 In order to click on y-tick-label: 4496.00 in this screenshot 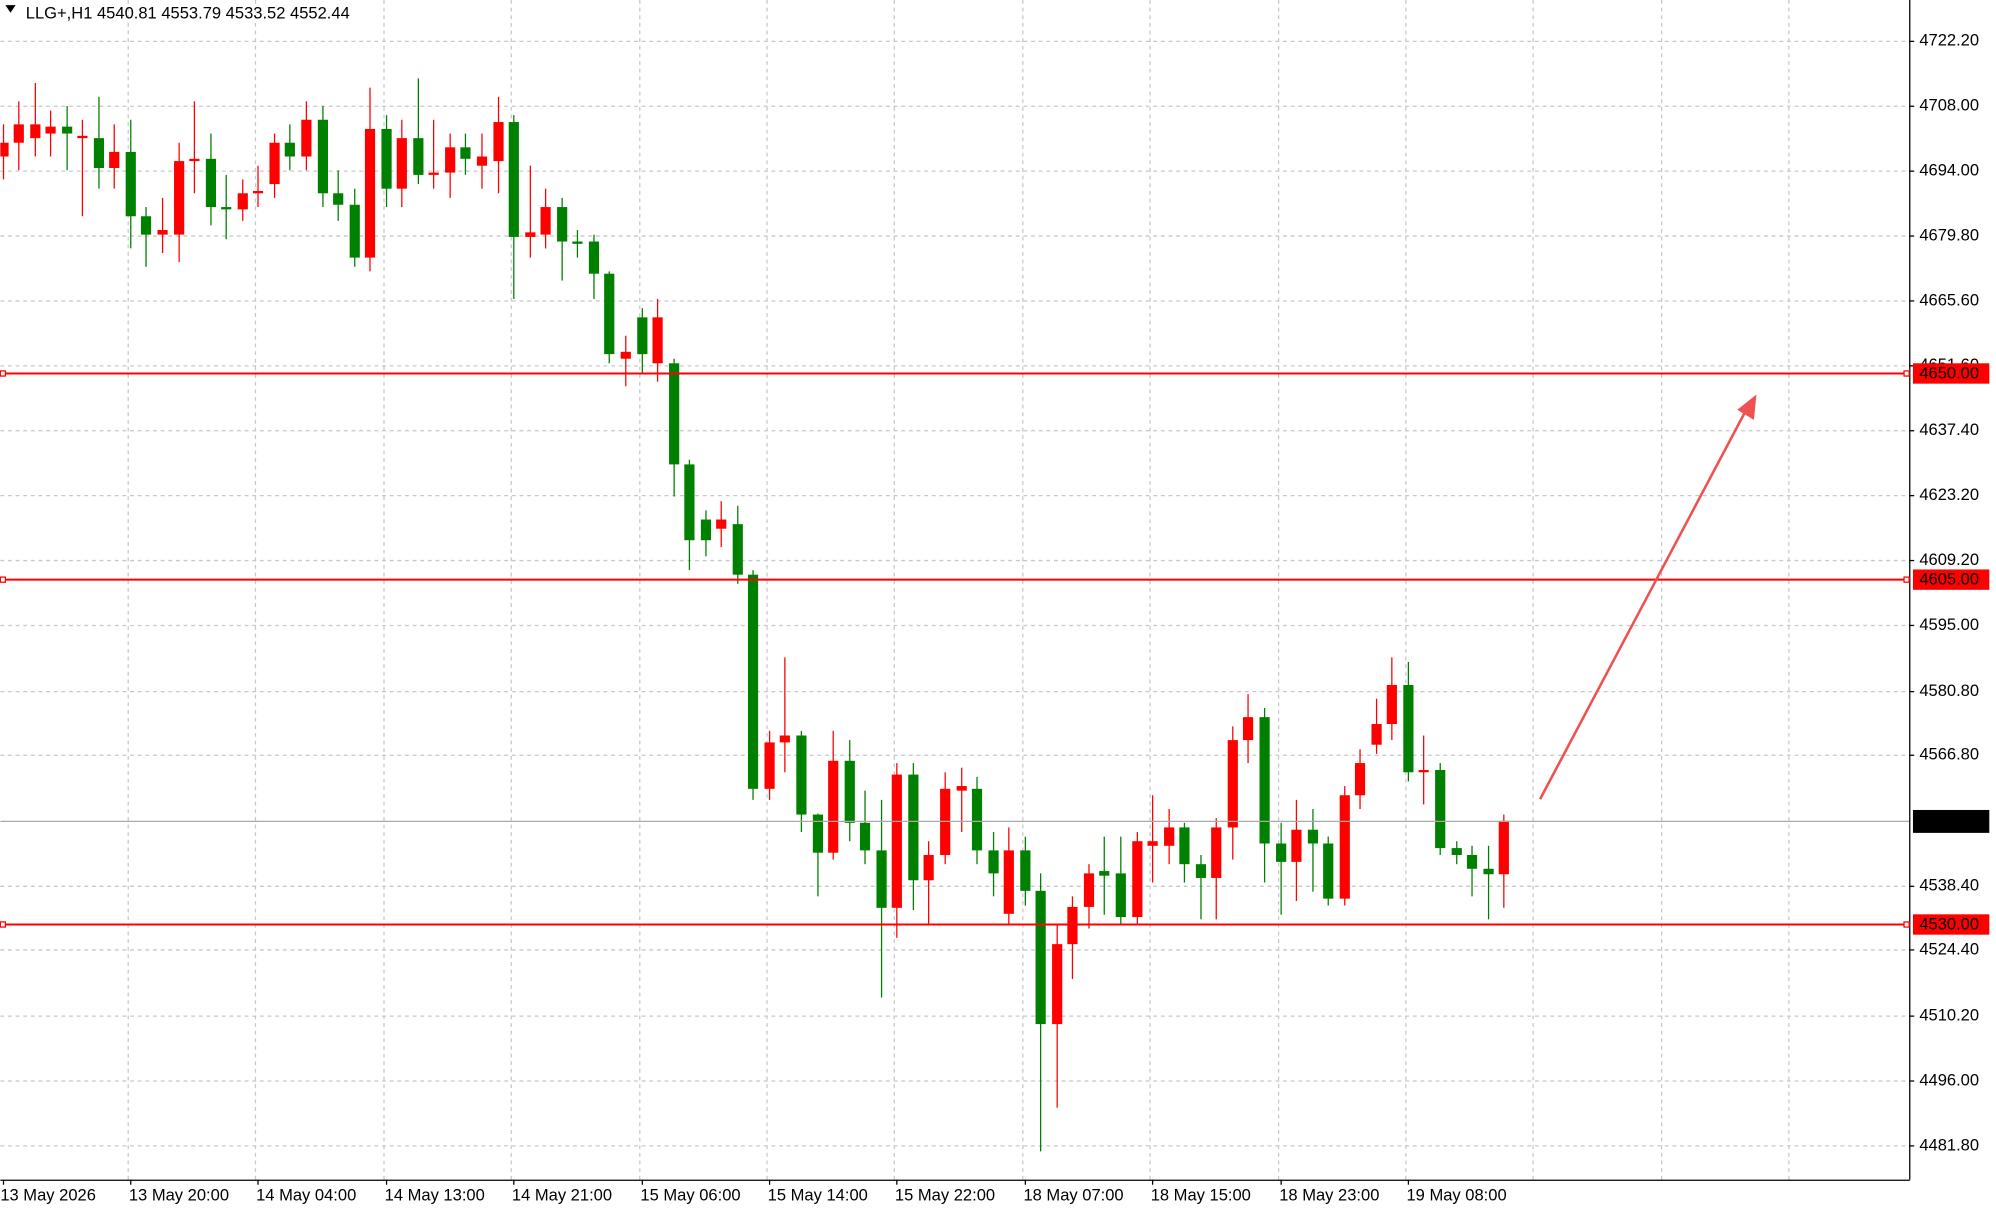, I will do `click(1949, 1079)`.